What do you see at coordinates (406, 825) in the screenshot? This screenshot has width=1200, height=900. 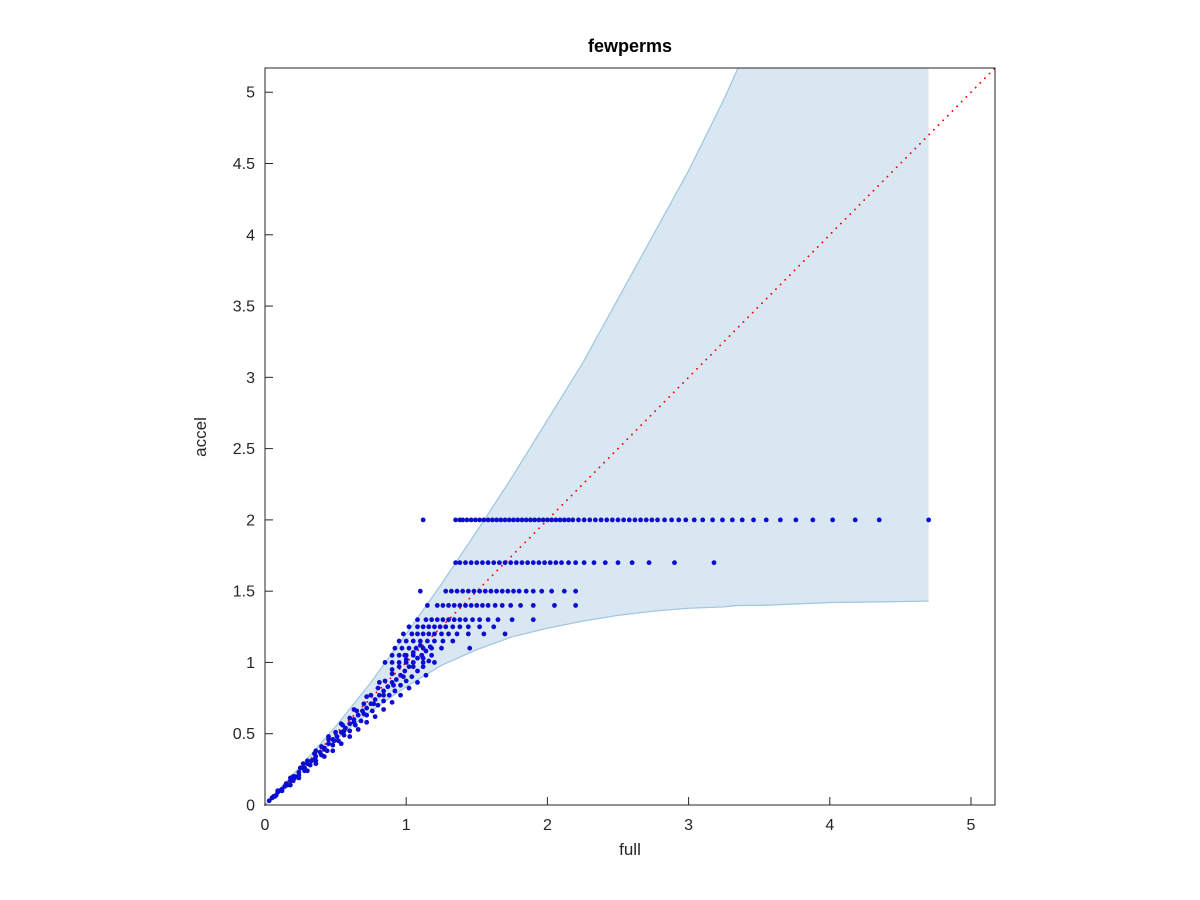 I see `x-tick-label: 1` at bounding box center [406, 825].